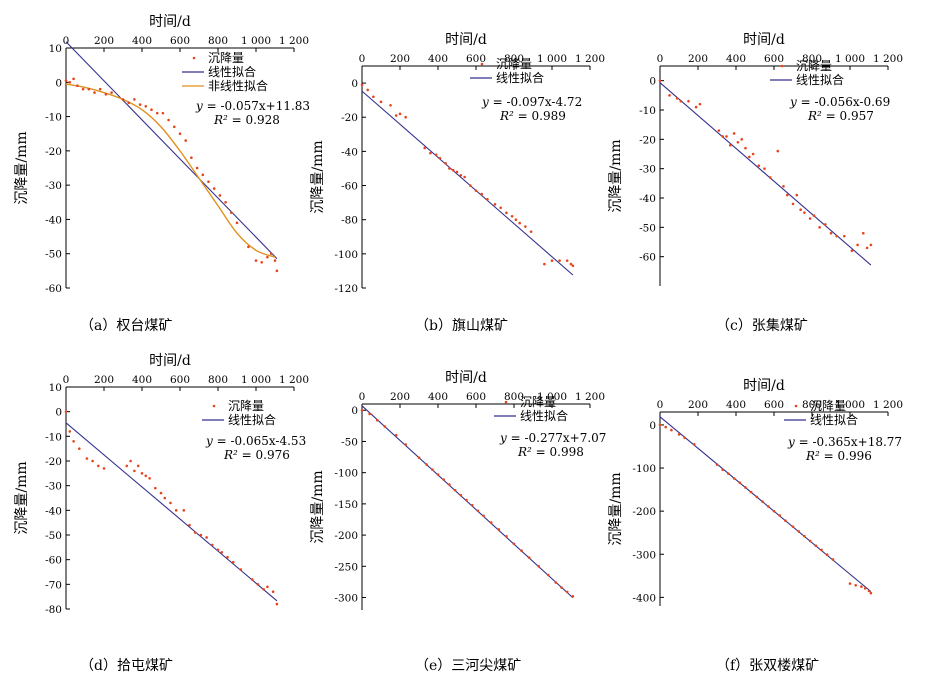 The width and height of the screenshot is (939, 677). Describe the element at coordinates (256, 106) in the screenshot. I see `equation-body: = -0.057x+11.83` at that location.